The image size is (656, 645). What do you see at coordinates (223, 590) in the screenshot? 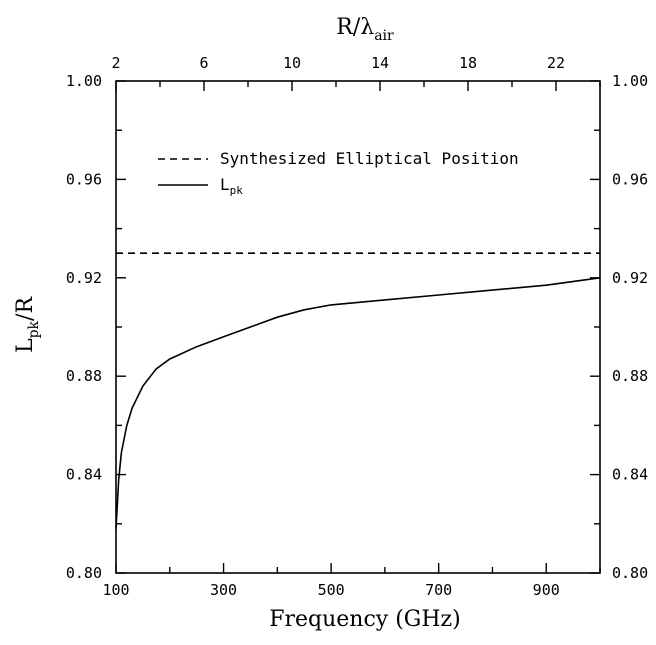
I see `x-tick-label: 300` at bounding box center [223, 590].